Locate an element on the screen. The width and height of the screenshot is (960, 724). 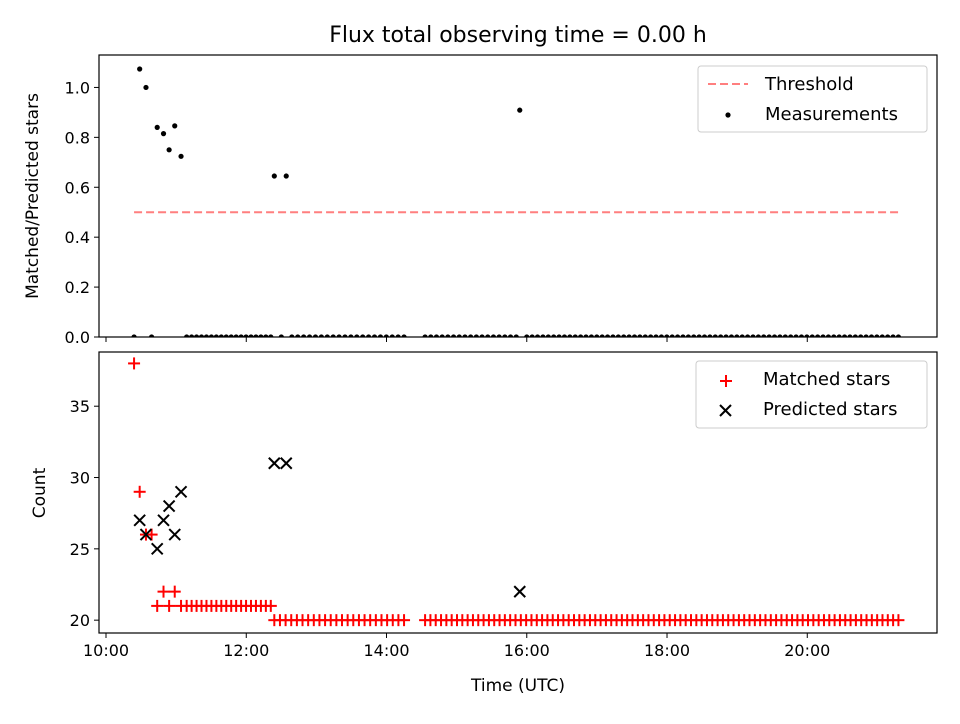
top-legend: Threshold Measurements is located at coordinates (812, 99).